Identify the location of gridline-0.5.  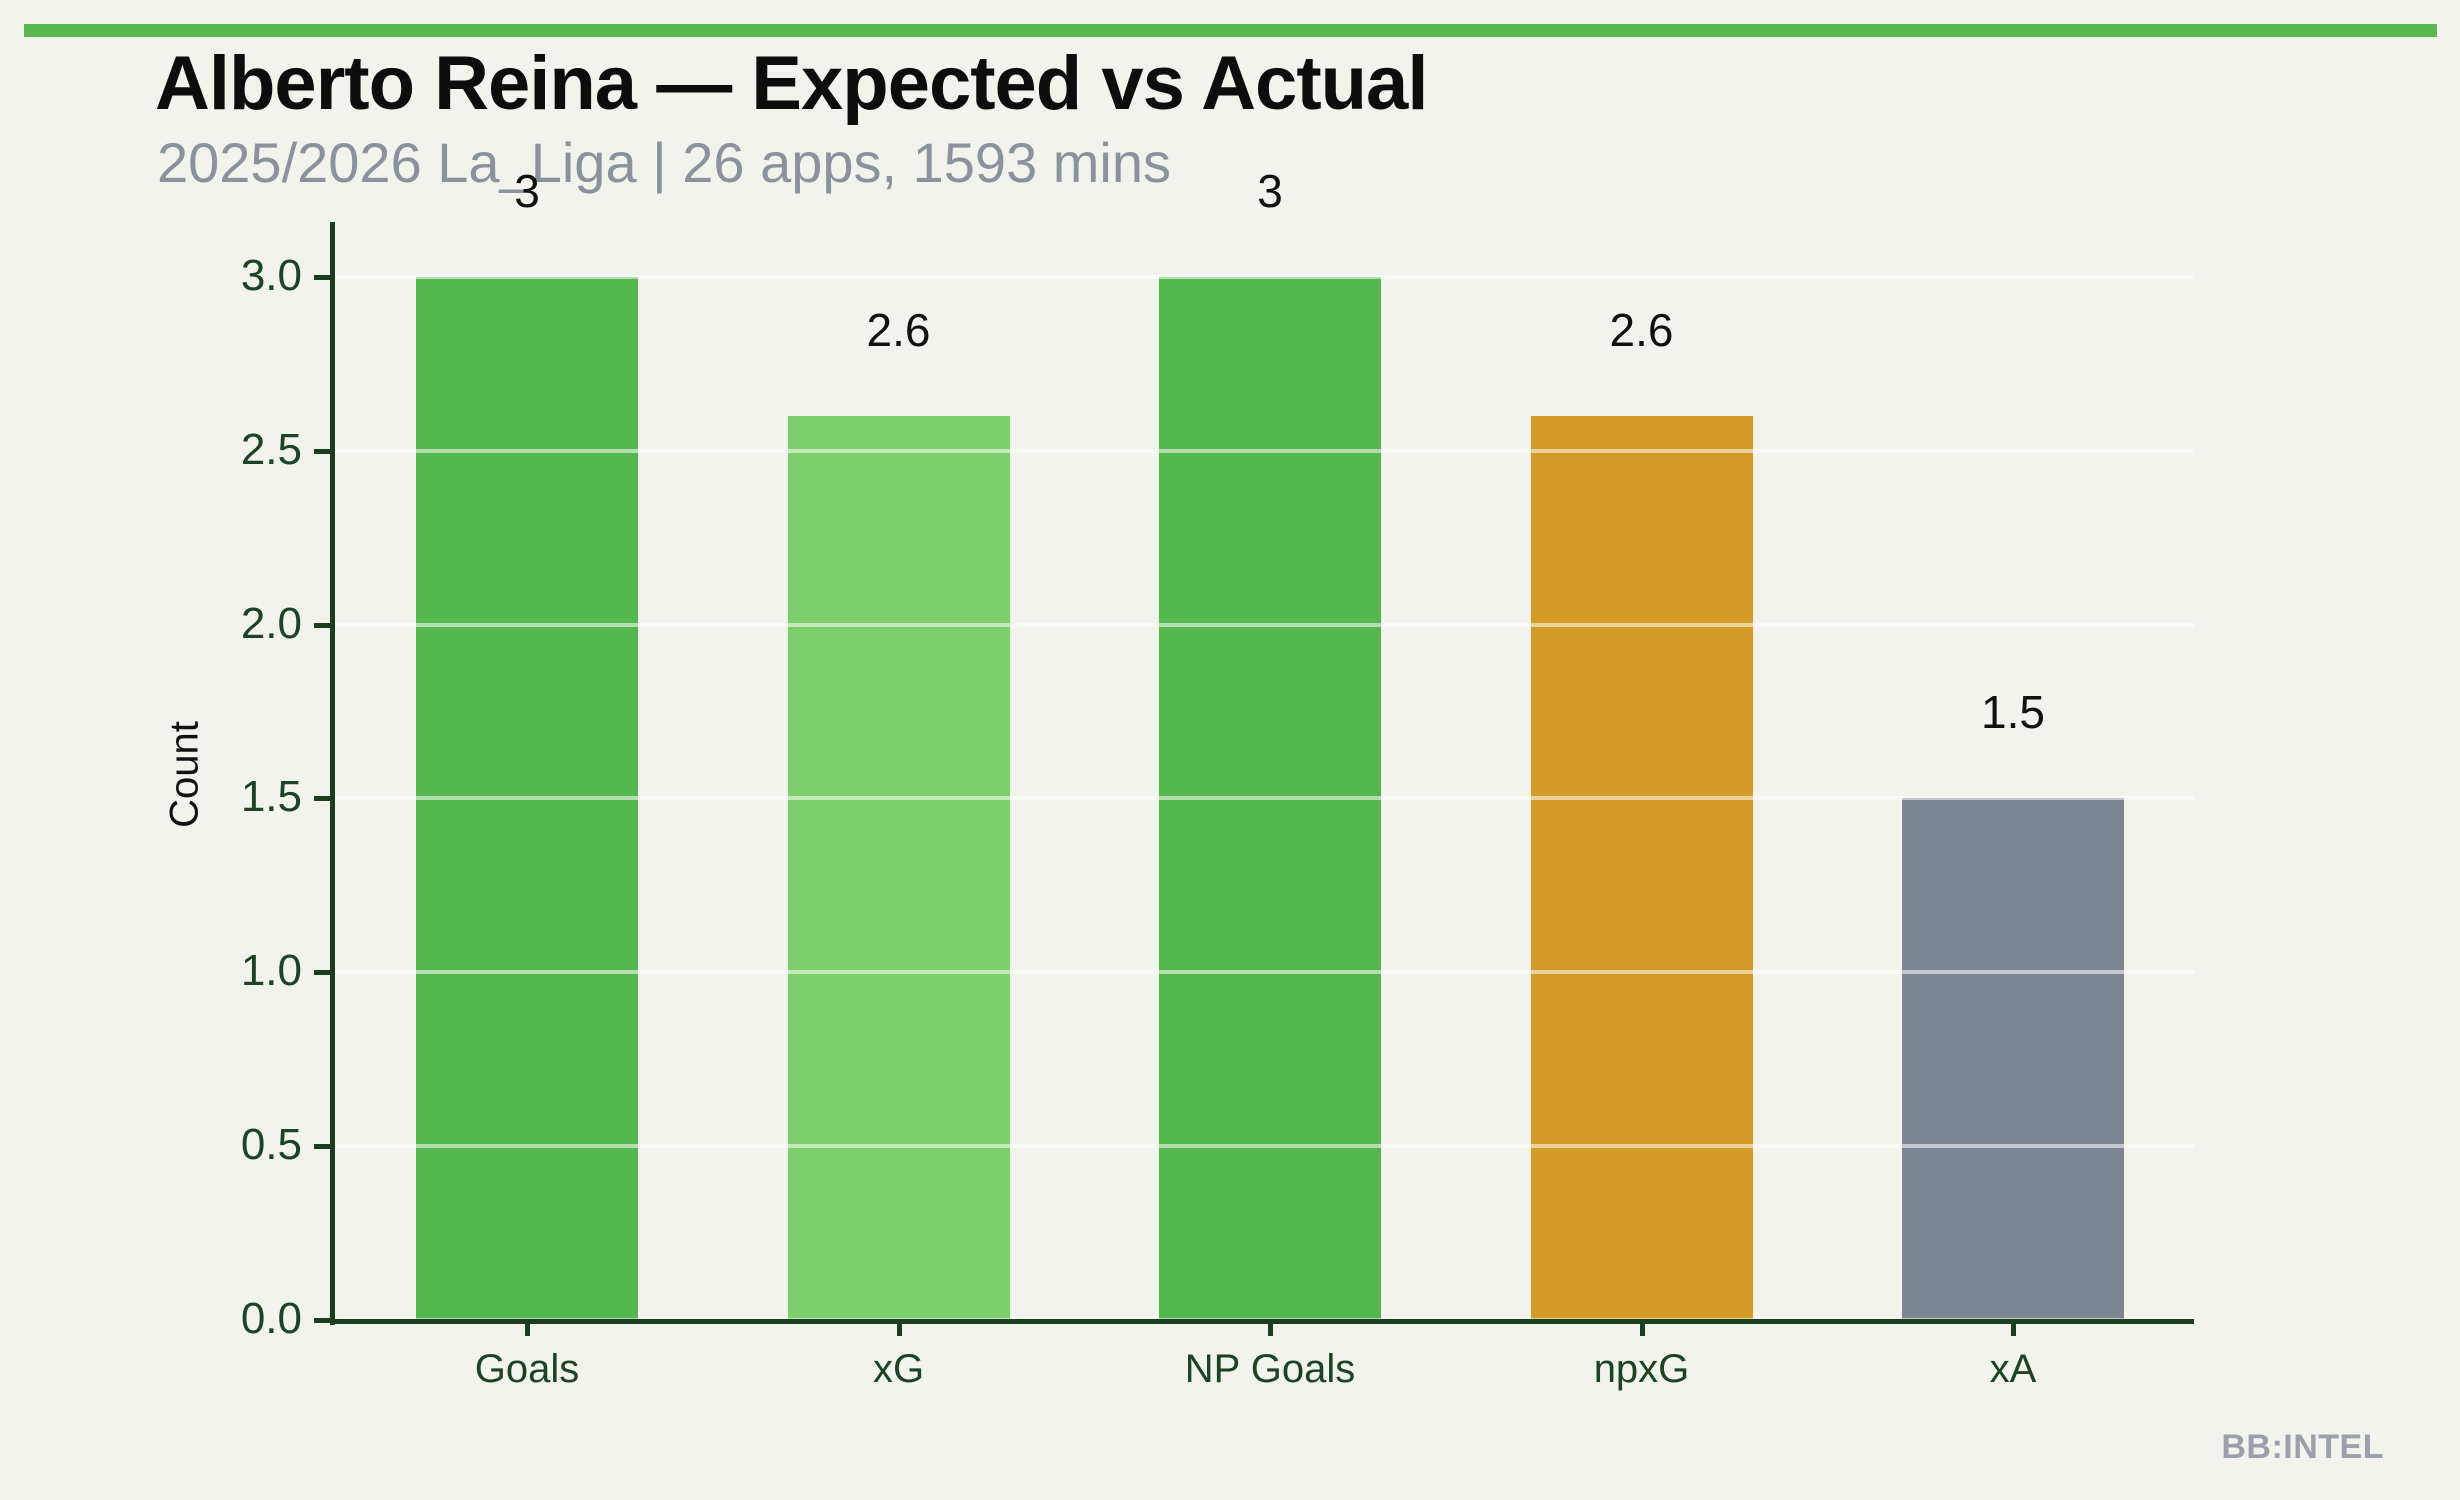
(1263, 1146).